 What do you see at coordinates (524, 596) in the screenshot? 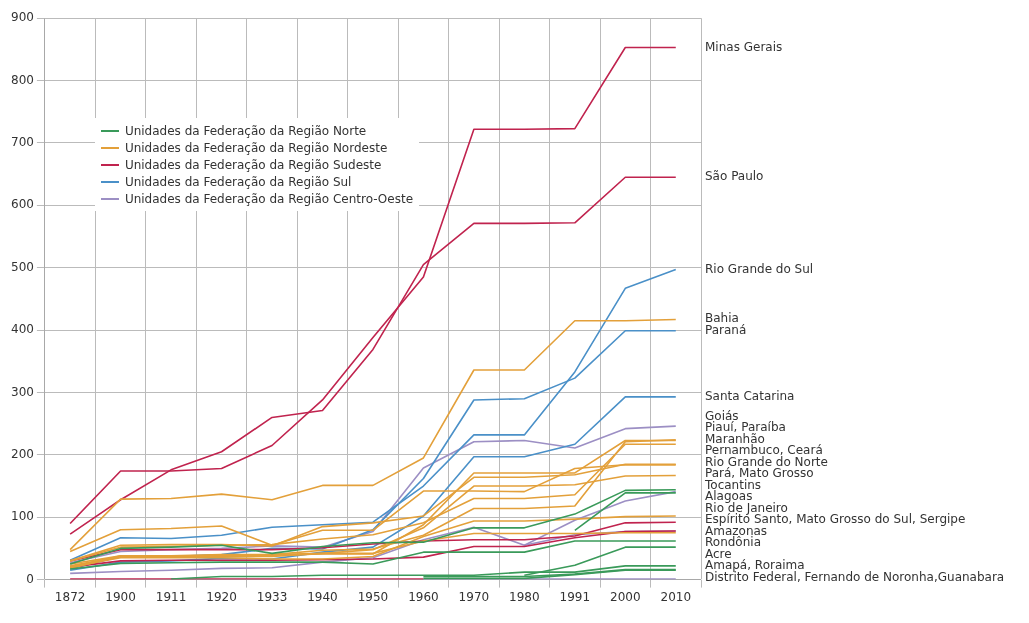
I see `x-tick-label: 1980` at bounding box center [524, 596].